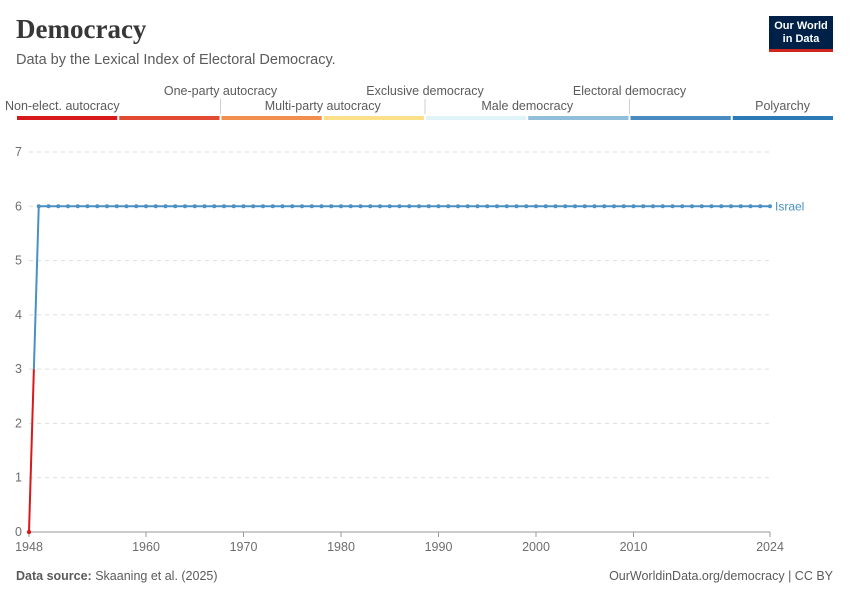 This screenshot has height=600, width=850. What do you see at coordinates (221, 91) in the screenshot?
I see `legend-label-1: One-party autocracy` at bounding box center [221, 91].